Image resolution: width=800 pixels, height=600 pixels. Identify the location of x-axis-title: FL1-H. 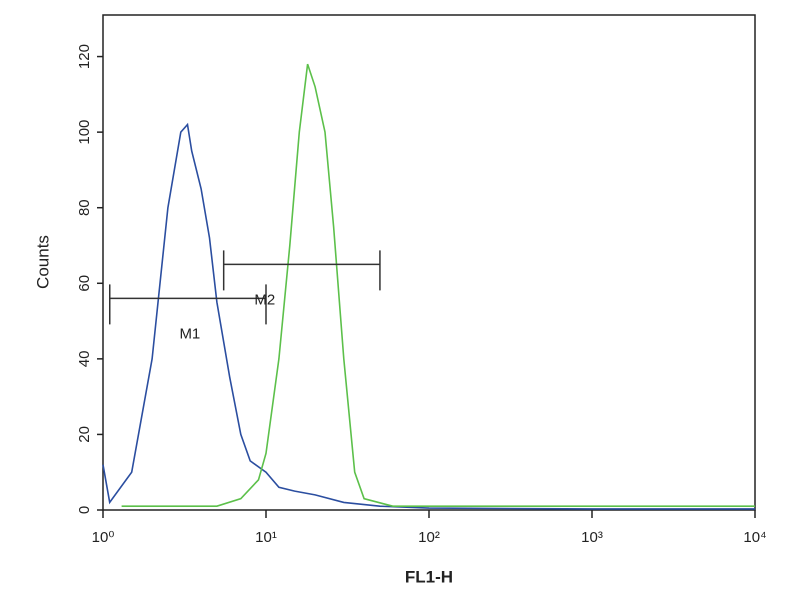
(429, 576).